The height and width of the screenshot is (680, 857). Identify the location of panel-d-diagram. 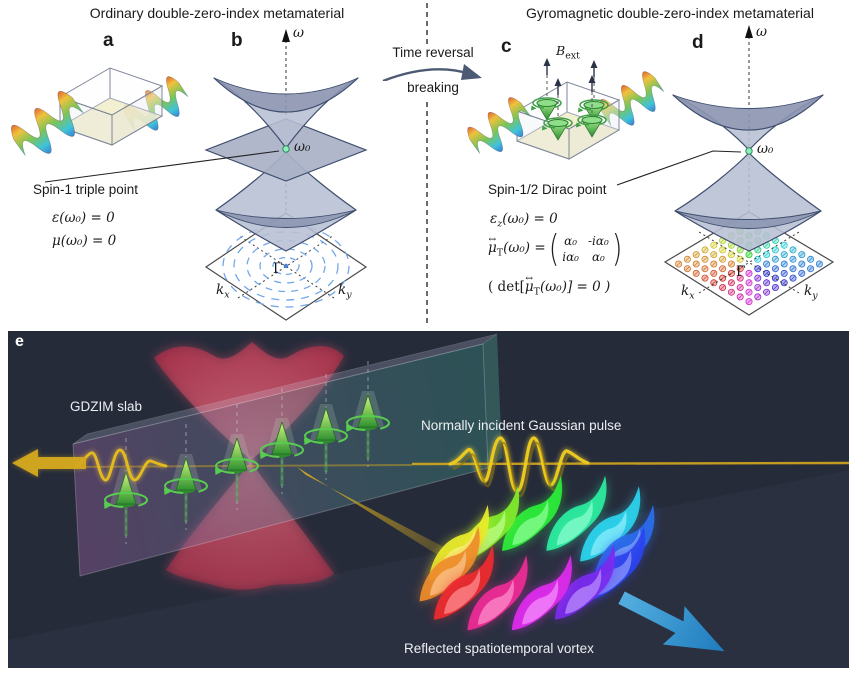
(725, 170).